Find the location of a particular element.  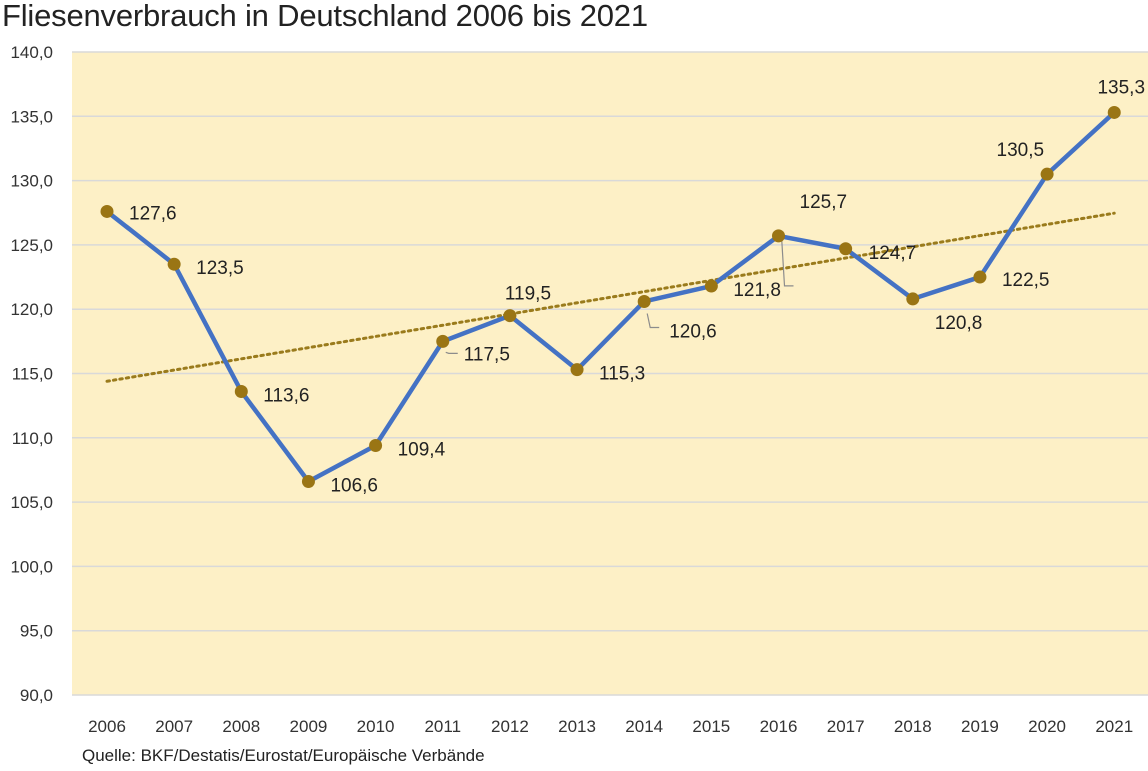

data-label: 115,3 is located at coordinates (622, 374).